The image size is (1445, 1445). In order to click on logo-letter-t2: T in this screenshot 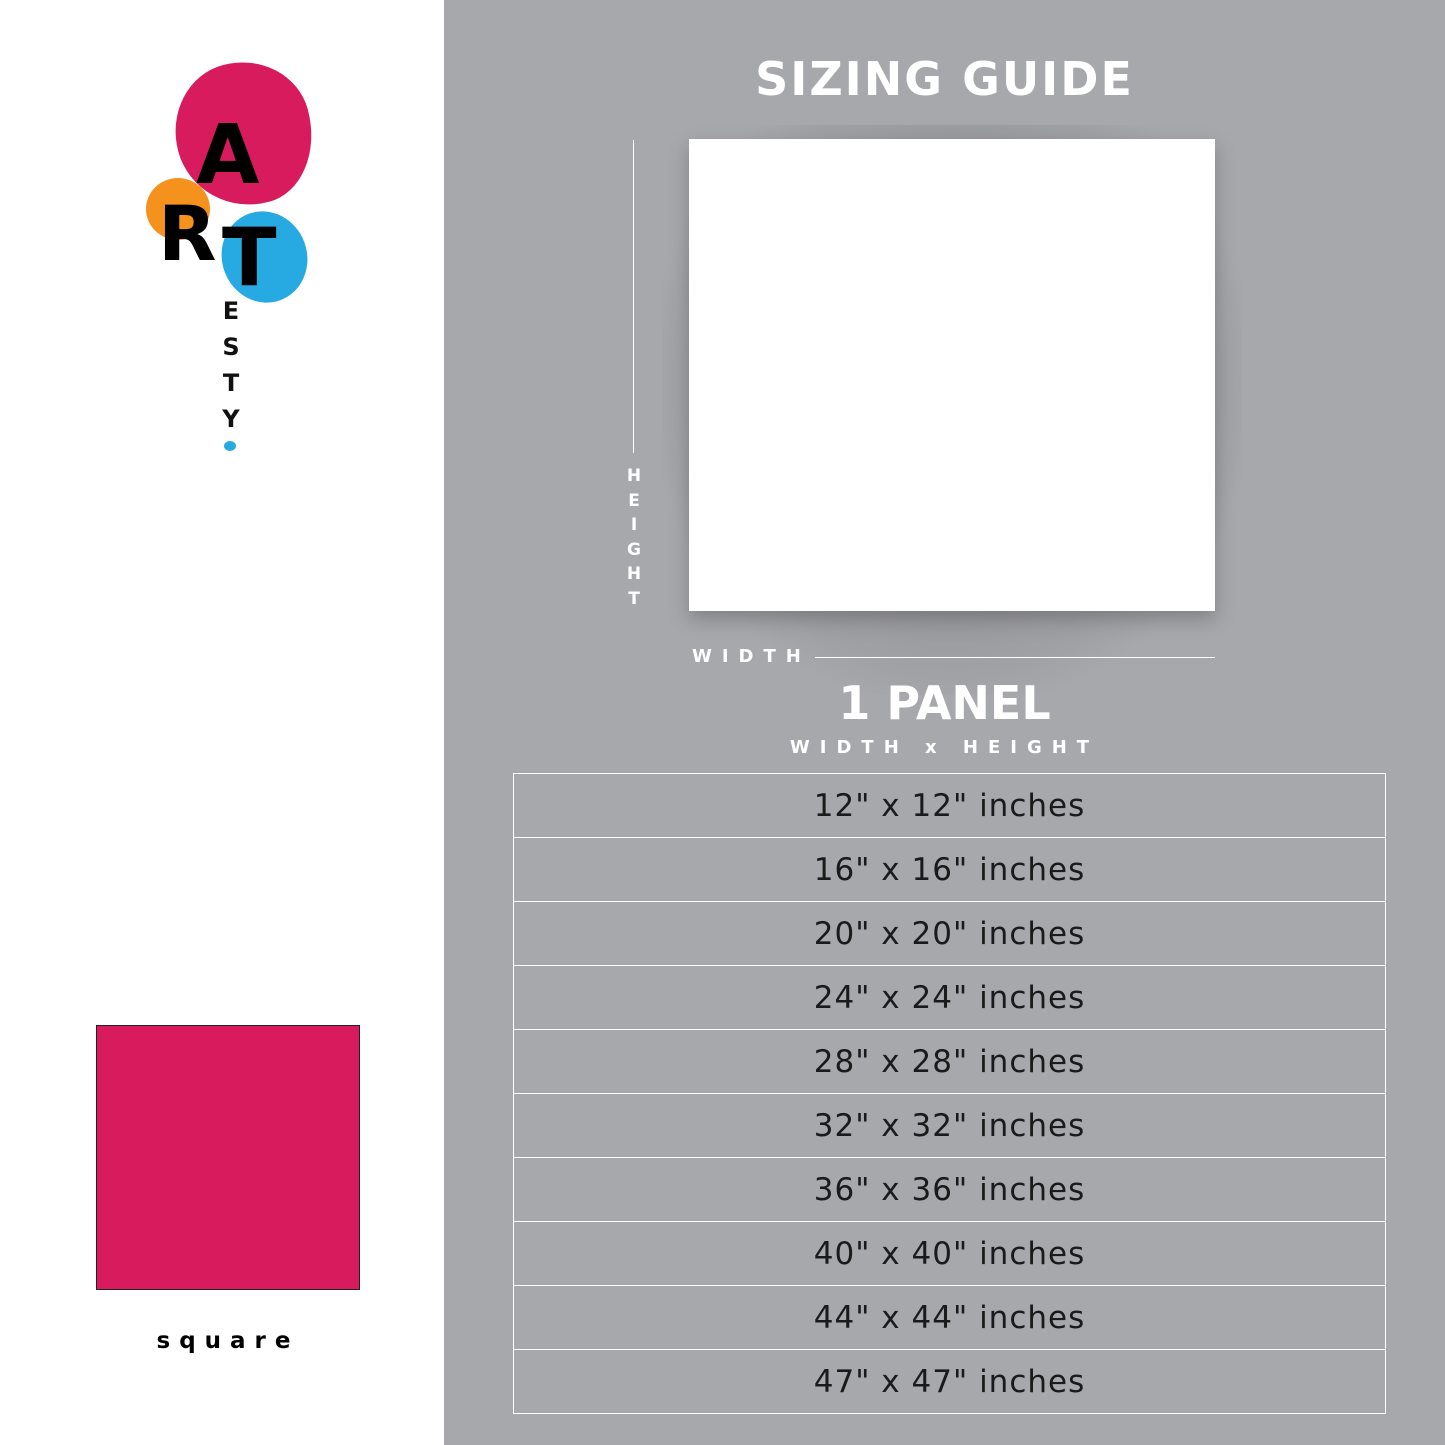, I will do `click(231, 383)`.